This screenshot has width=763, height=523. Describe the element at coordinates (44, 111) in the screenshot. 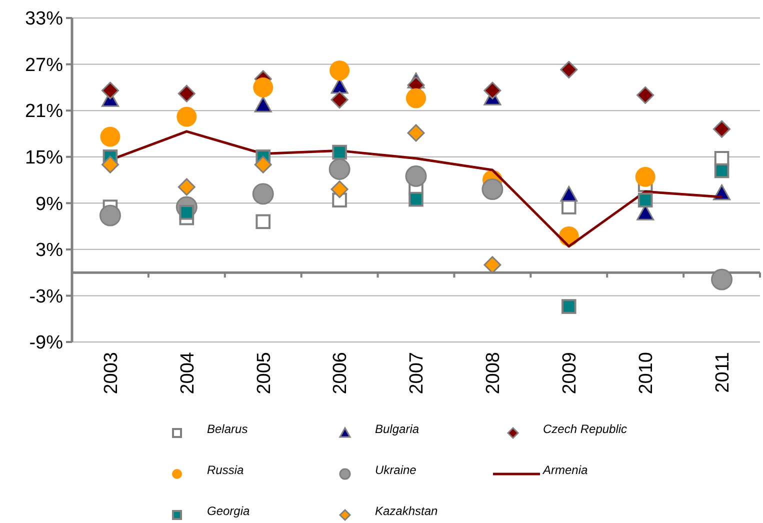

I see `y-tick-label: 21%` at that location.